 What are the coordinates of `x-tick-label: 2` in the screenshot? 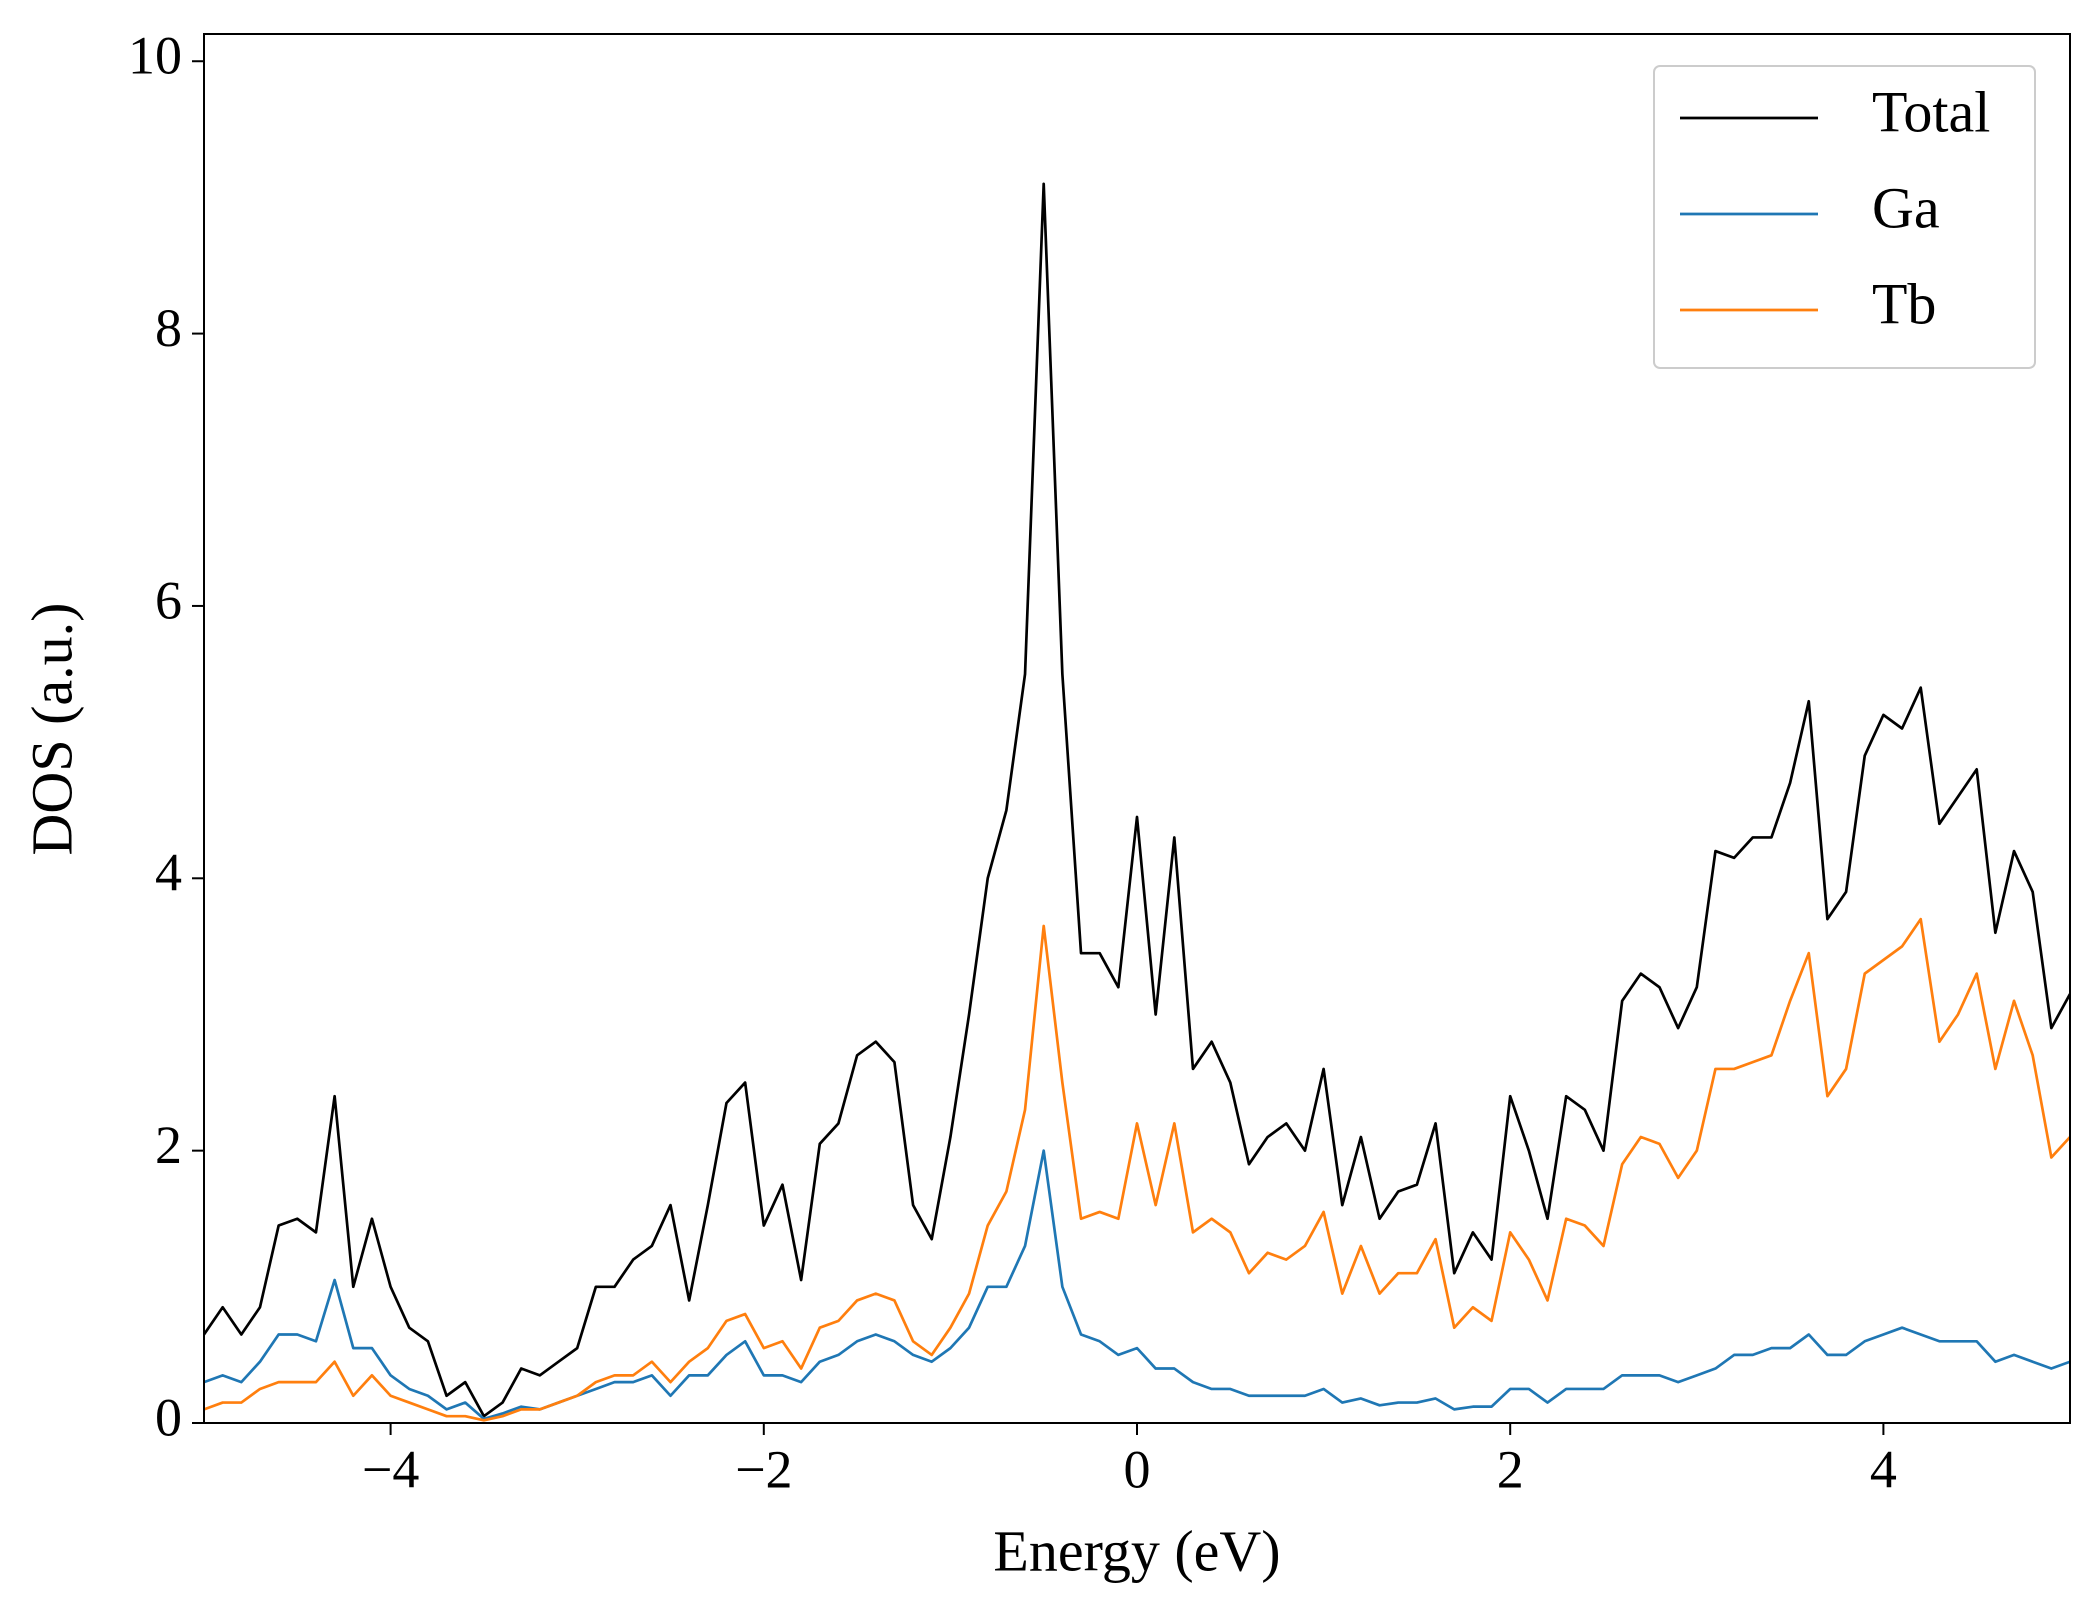 It's located at (1510, 1469).